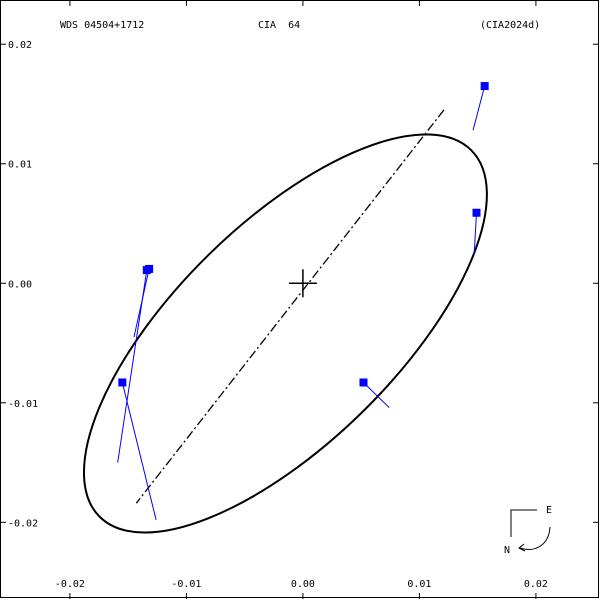 This screenshot has height=600, width=600. I want to click on x-tick-label: 0.01, so click(419, 584).